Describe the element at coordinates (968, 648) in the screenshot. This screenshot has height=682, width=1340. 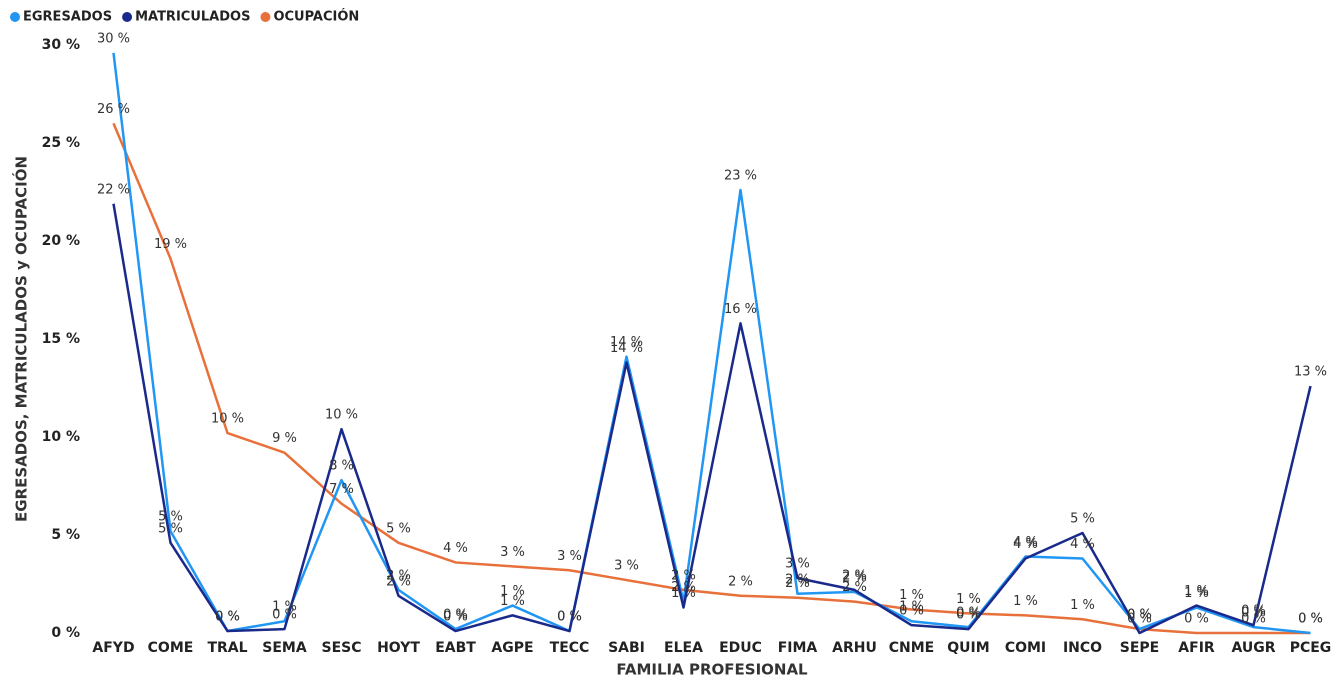
I see `x-tick-label: QUIM` at that location.